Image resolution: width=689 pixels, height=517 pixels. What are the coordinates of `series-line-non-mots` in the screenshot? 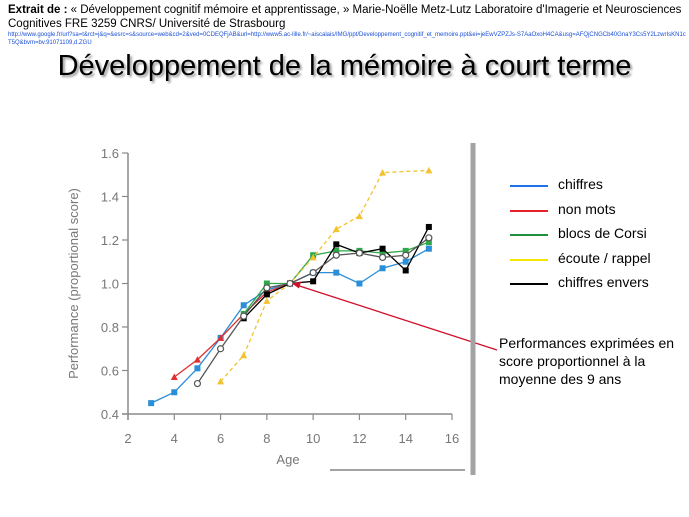 It's located at (232, 330).